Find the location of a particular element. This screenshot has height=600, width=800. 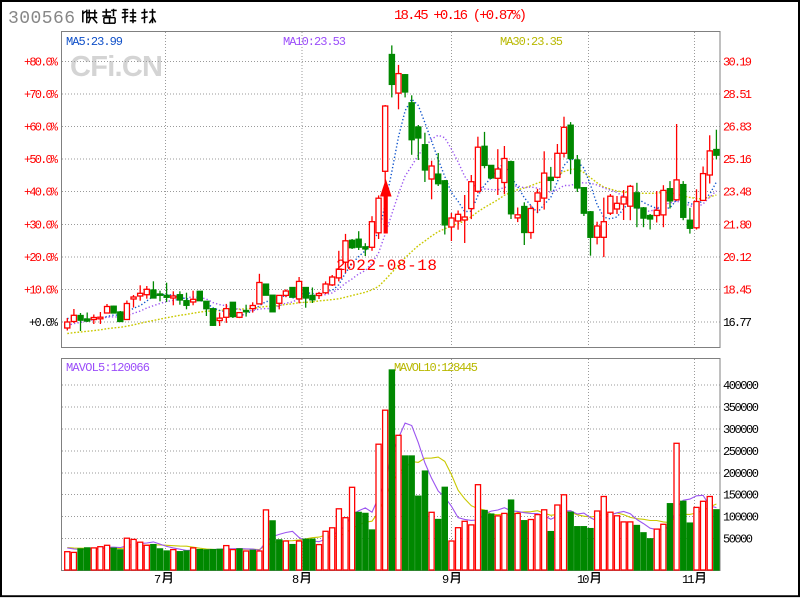

svg-text: 7 is located at coordinates (157, 580).